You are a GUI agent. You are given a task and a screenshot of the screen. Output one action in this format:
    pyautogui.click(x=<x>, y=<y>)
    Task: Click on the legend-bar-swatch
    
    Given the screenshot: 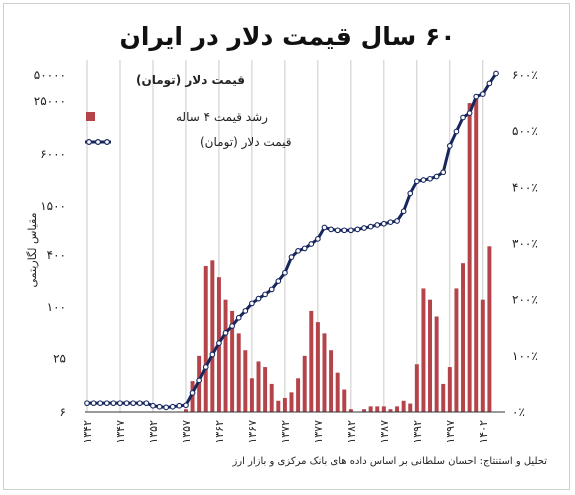 What is the action you would take?
    pyautogui.click(x=90, y=116)
    